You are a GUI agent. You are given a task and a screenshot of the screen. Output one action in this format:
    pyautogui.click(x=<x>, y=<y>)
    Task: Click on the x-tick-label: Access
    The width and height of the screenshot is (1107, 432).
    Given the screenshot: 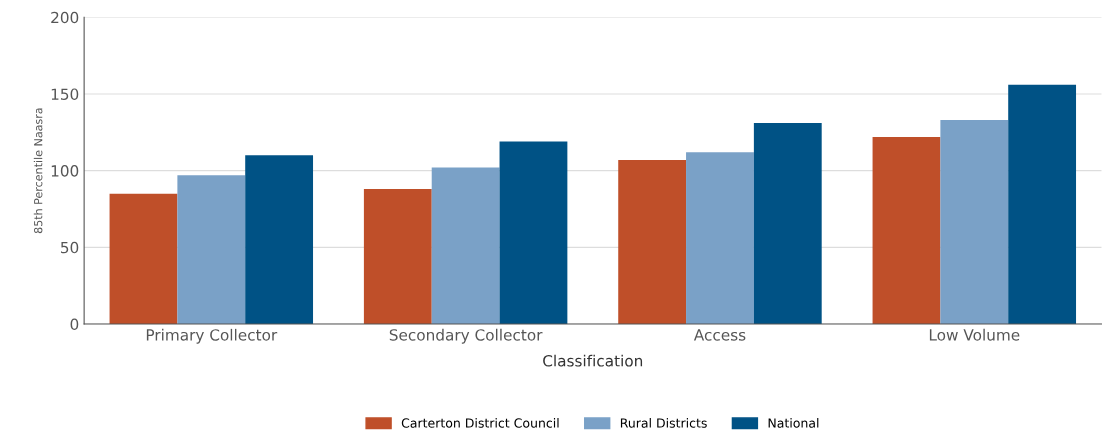 What is the action you would take?
    pyautogui.click(x=719, y=335)
    